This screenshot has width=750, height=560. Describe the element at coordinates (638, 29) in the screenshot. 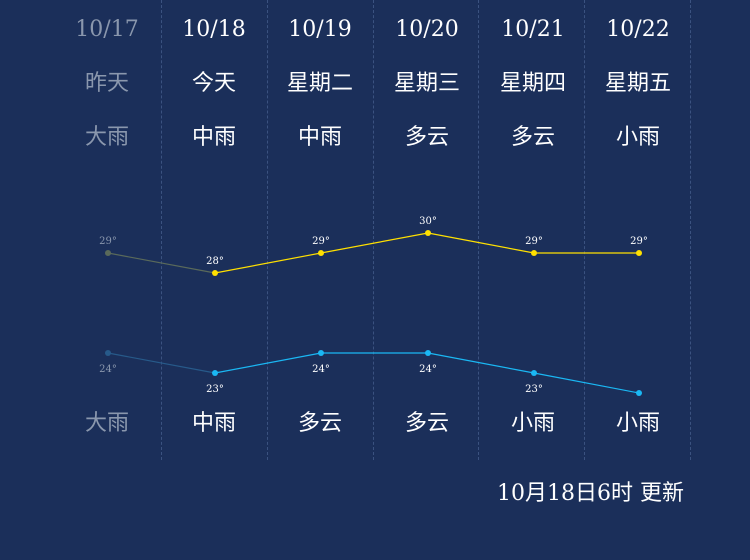

I see `date-label: 10/22` at that location.